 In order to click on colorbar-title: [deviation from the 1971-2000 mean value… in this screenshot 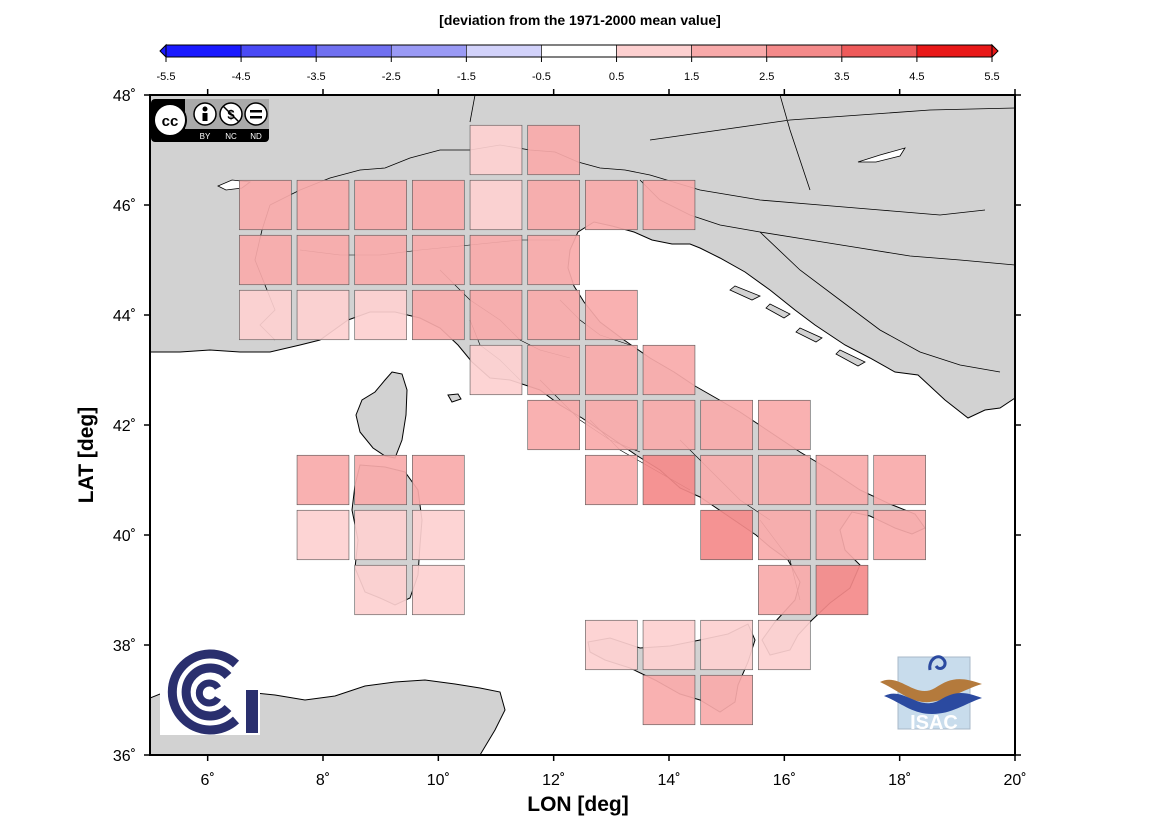, I will do `click(580, 20)`.